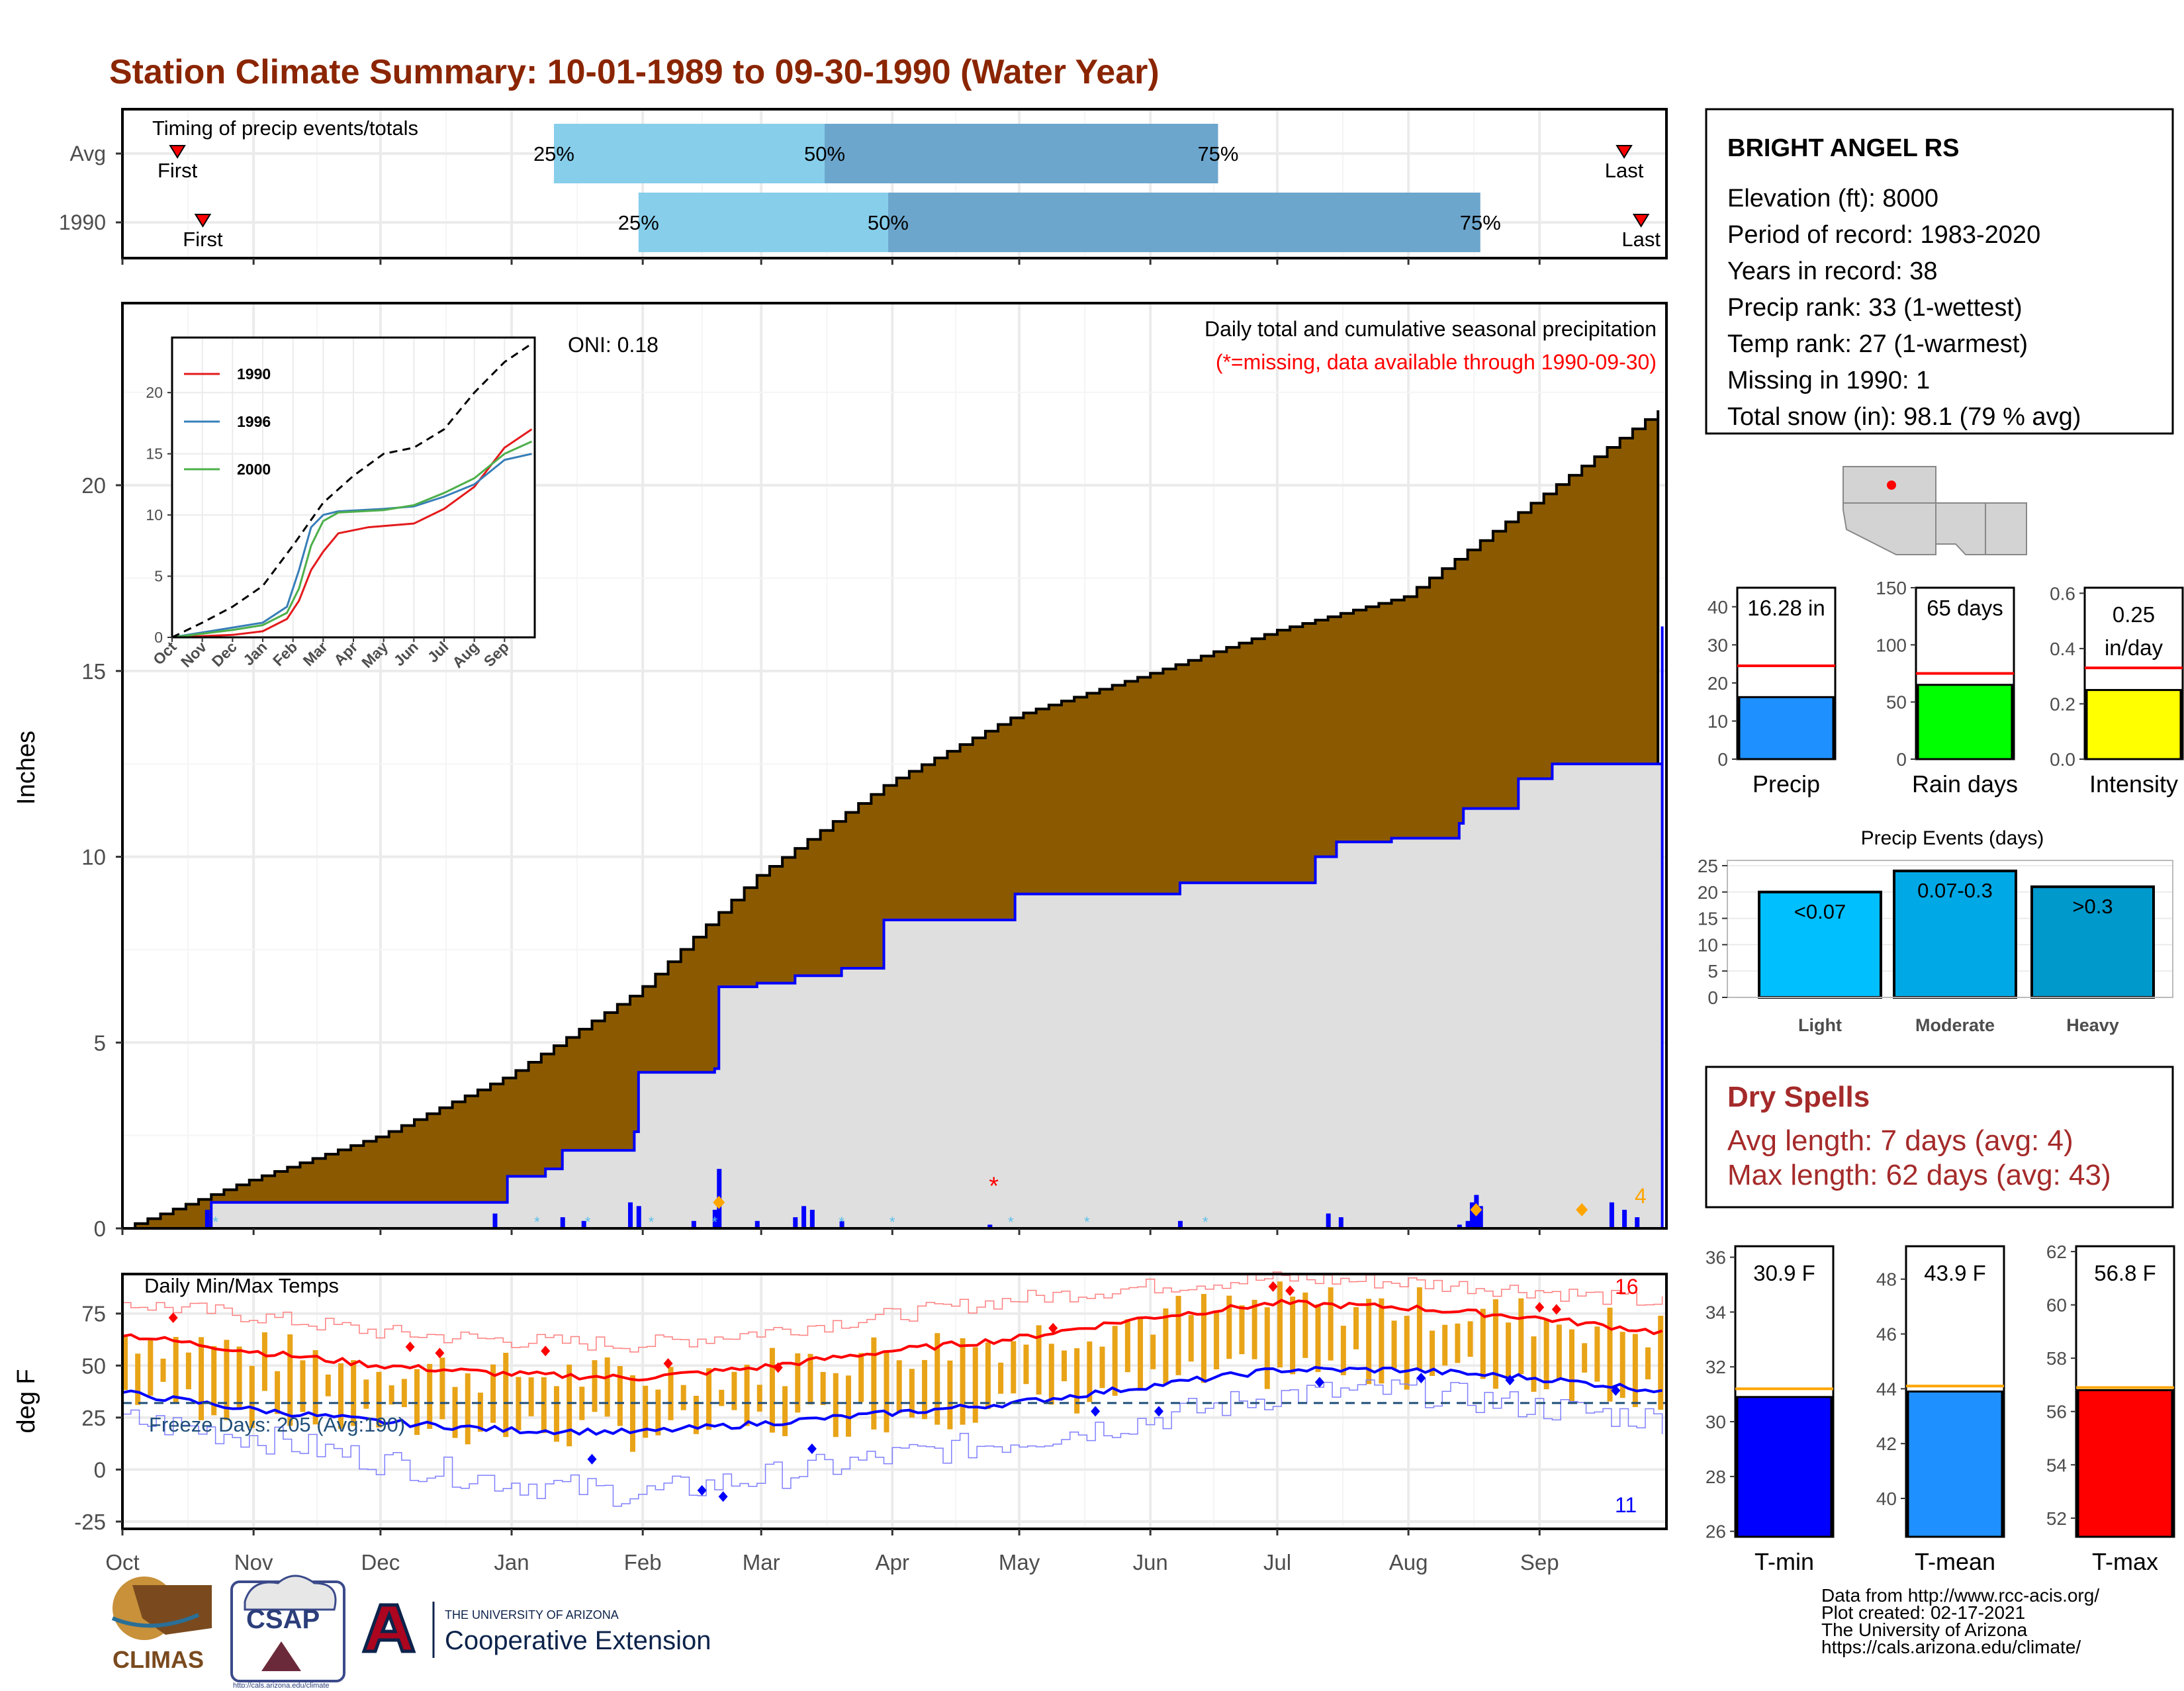 This screenshot has height=1691, width=2184. Describe the element at coordinates (578, 1640) in the screenshot. I see `ua-logo-big-text: Cooperative Extension` at that location.